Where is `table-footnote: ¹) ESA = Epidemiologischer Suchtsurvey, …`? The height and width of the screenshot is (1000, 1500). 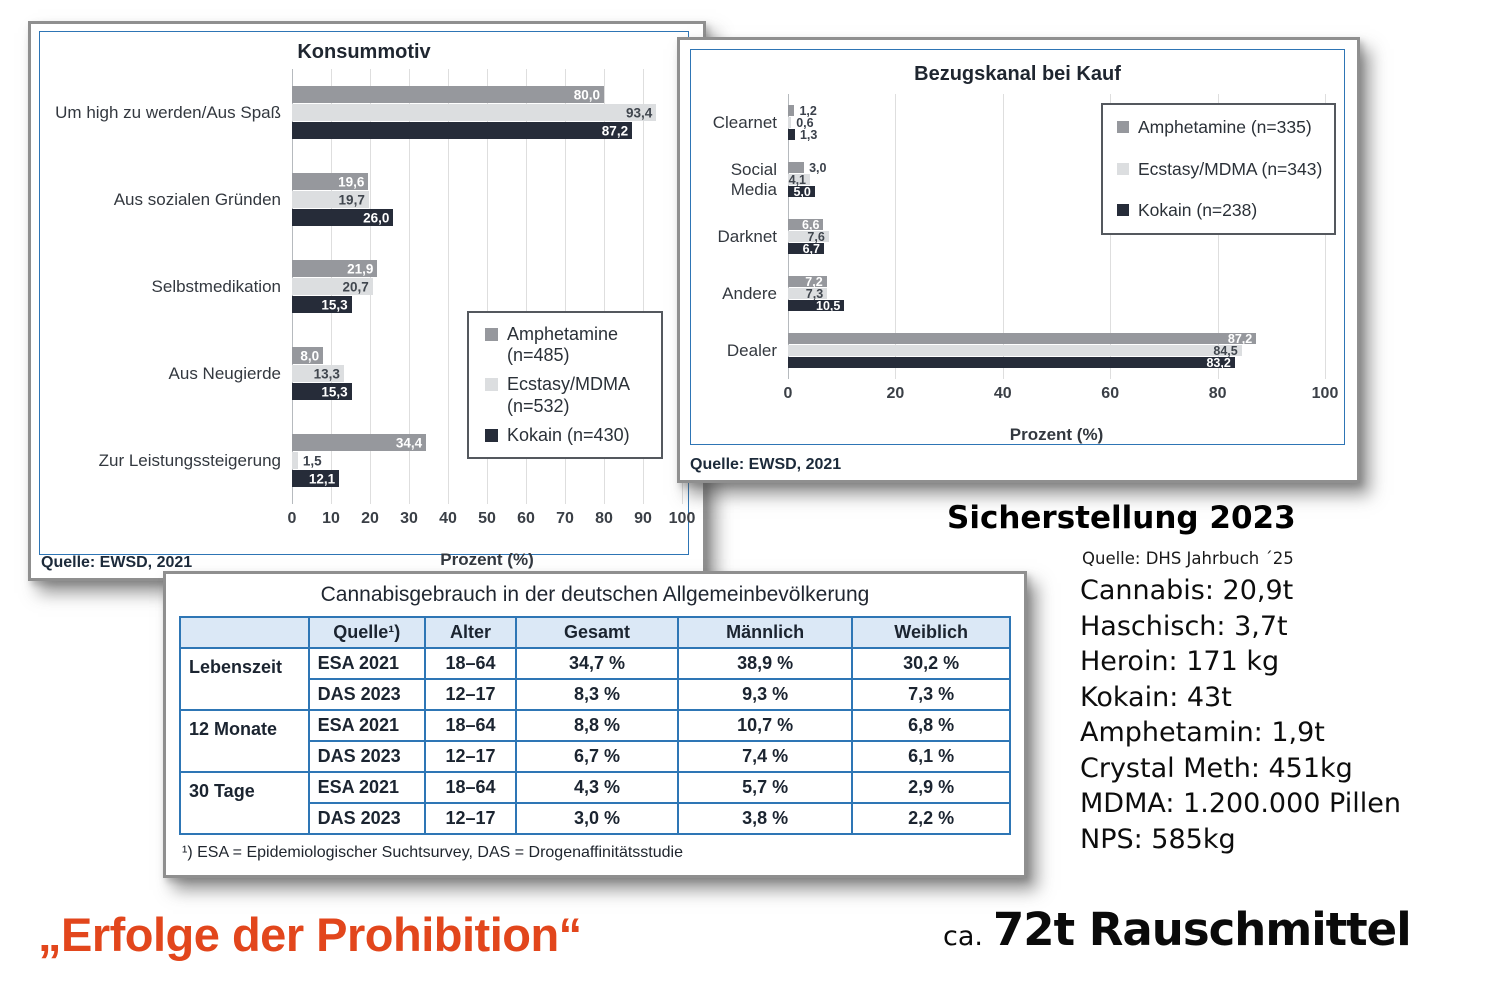 table-footnote: ¹) ESA = Epidemiologischer Suchtsurvey, … is located at coordinates (432, 852).